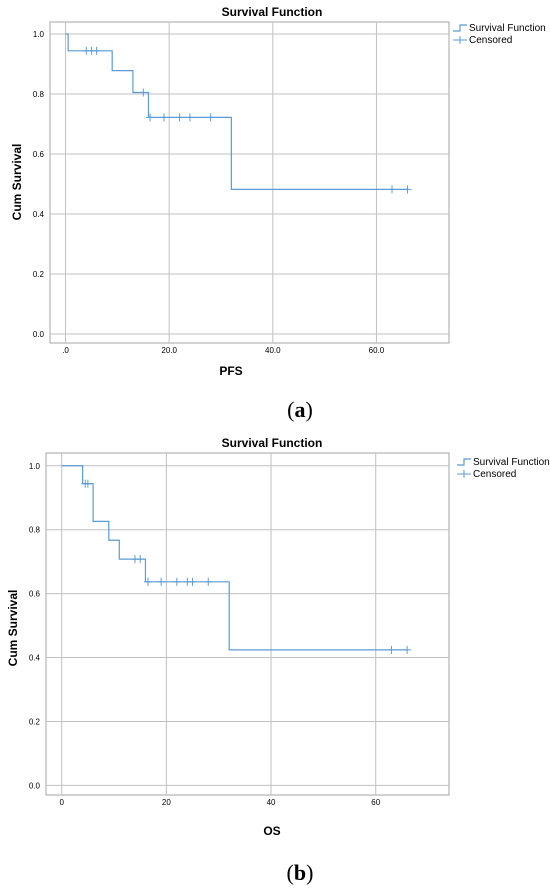 This screenshot has height=891, width=550. What do you see at coordinates (169, 350) in the screenshot?
I see `x-tick-label: 20.0` at bounding box center [169, 350].